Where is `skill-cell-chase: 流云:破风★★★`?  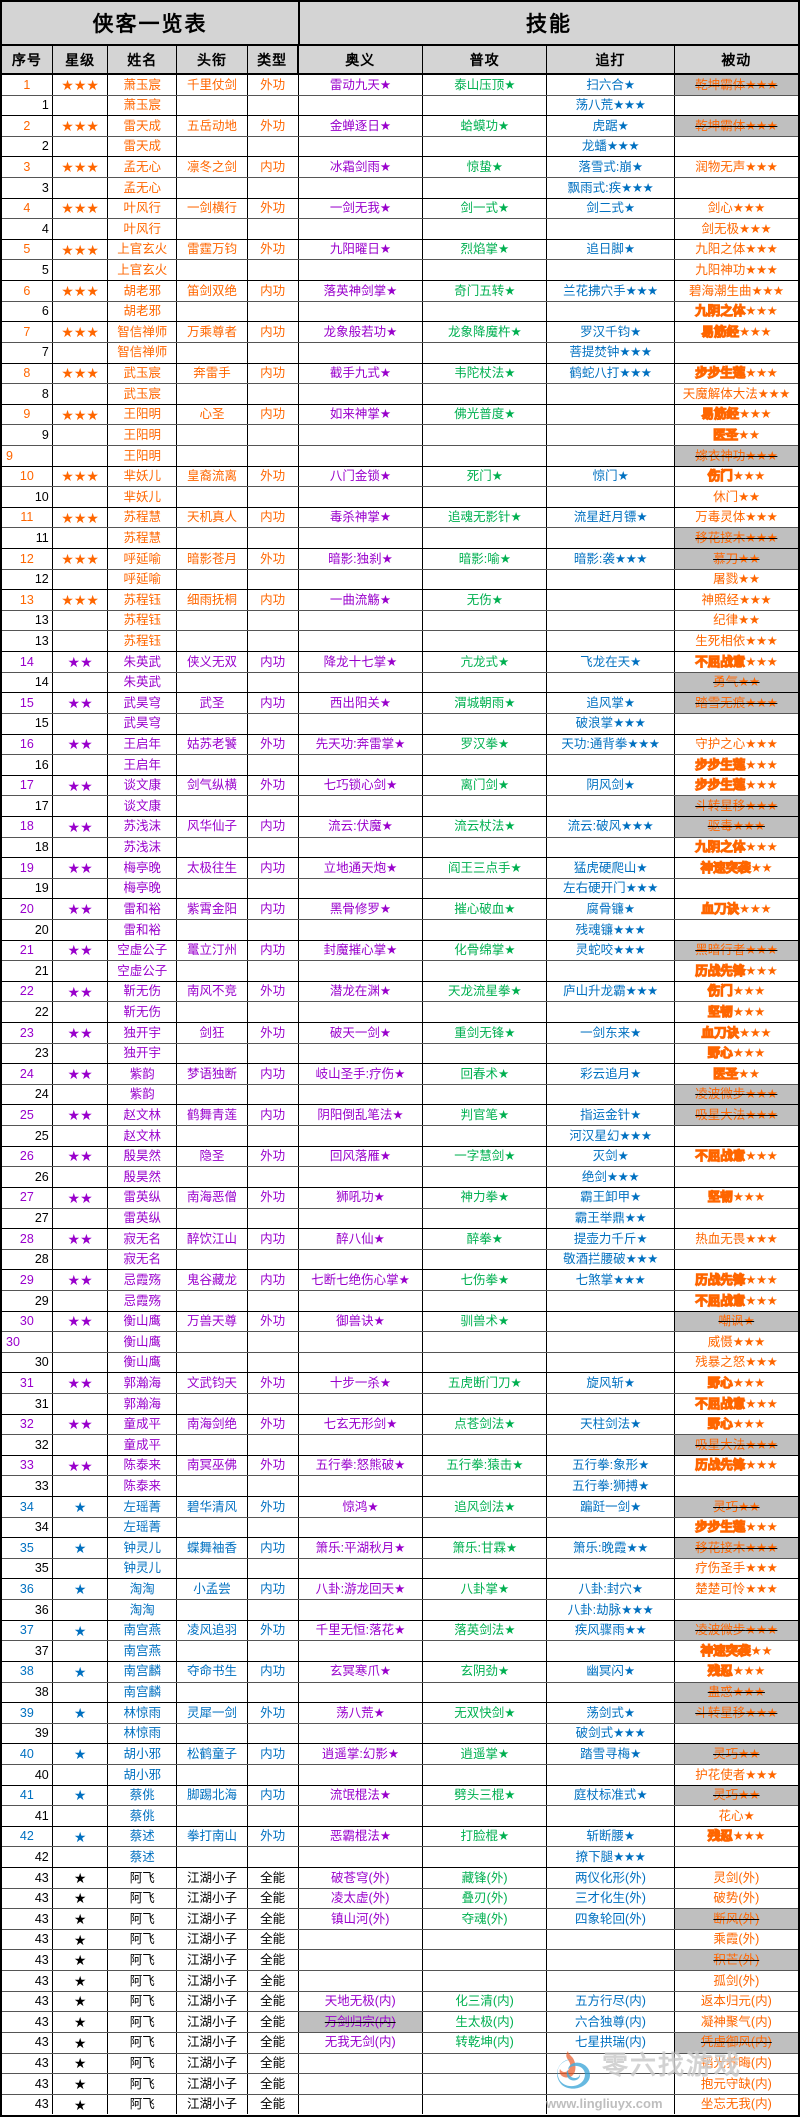 skill-cell-chase: 流云:破风★★★ is located at coordinates (611, 826).